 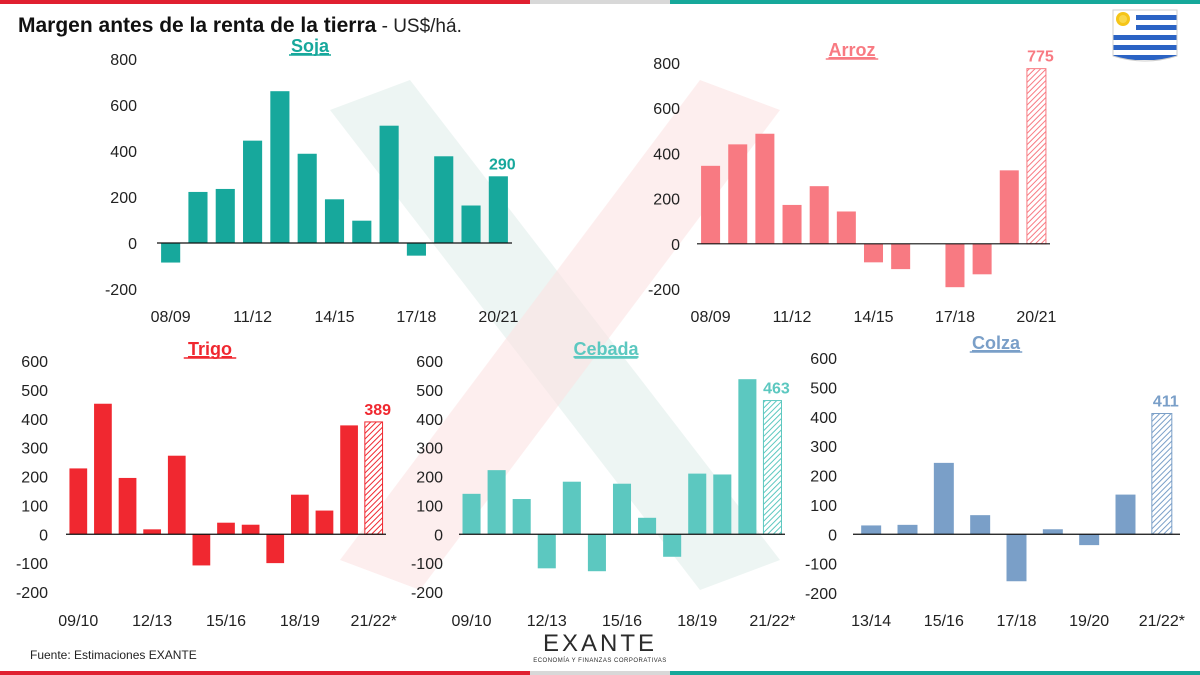 What do you see at coordinates (935, 673) in the screenshot?
I see `bottom-accent-bar-teal` at bounding box center [935, 673].